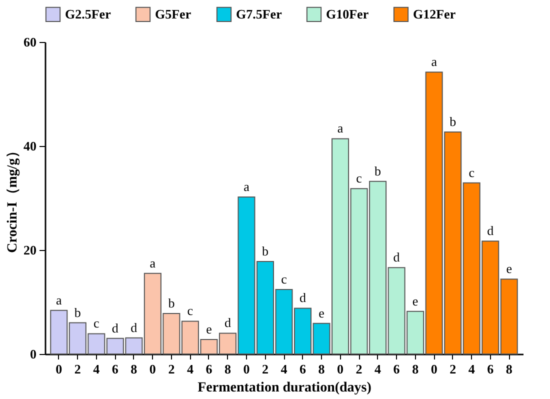  Describe the element at coordinates (88, 14) in the screenshot. I see `legend-label: G2.5Fer` at that location.